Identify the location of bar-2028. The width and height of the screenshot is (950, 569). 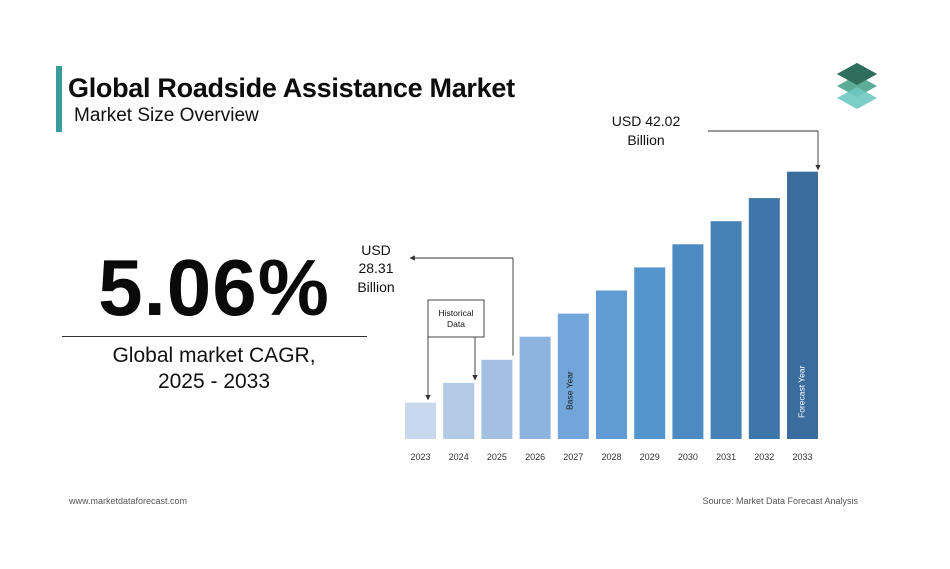
(611, 364).